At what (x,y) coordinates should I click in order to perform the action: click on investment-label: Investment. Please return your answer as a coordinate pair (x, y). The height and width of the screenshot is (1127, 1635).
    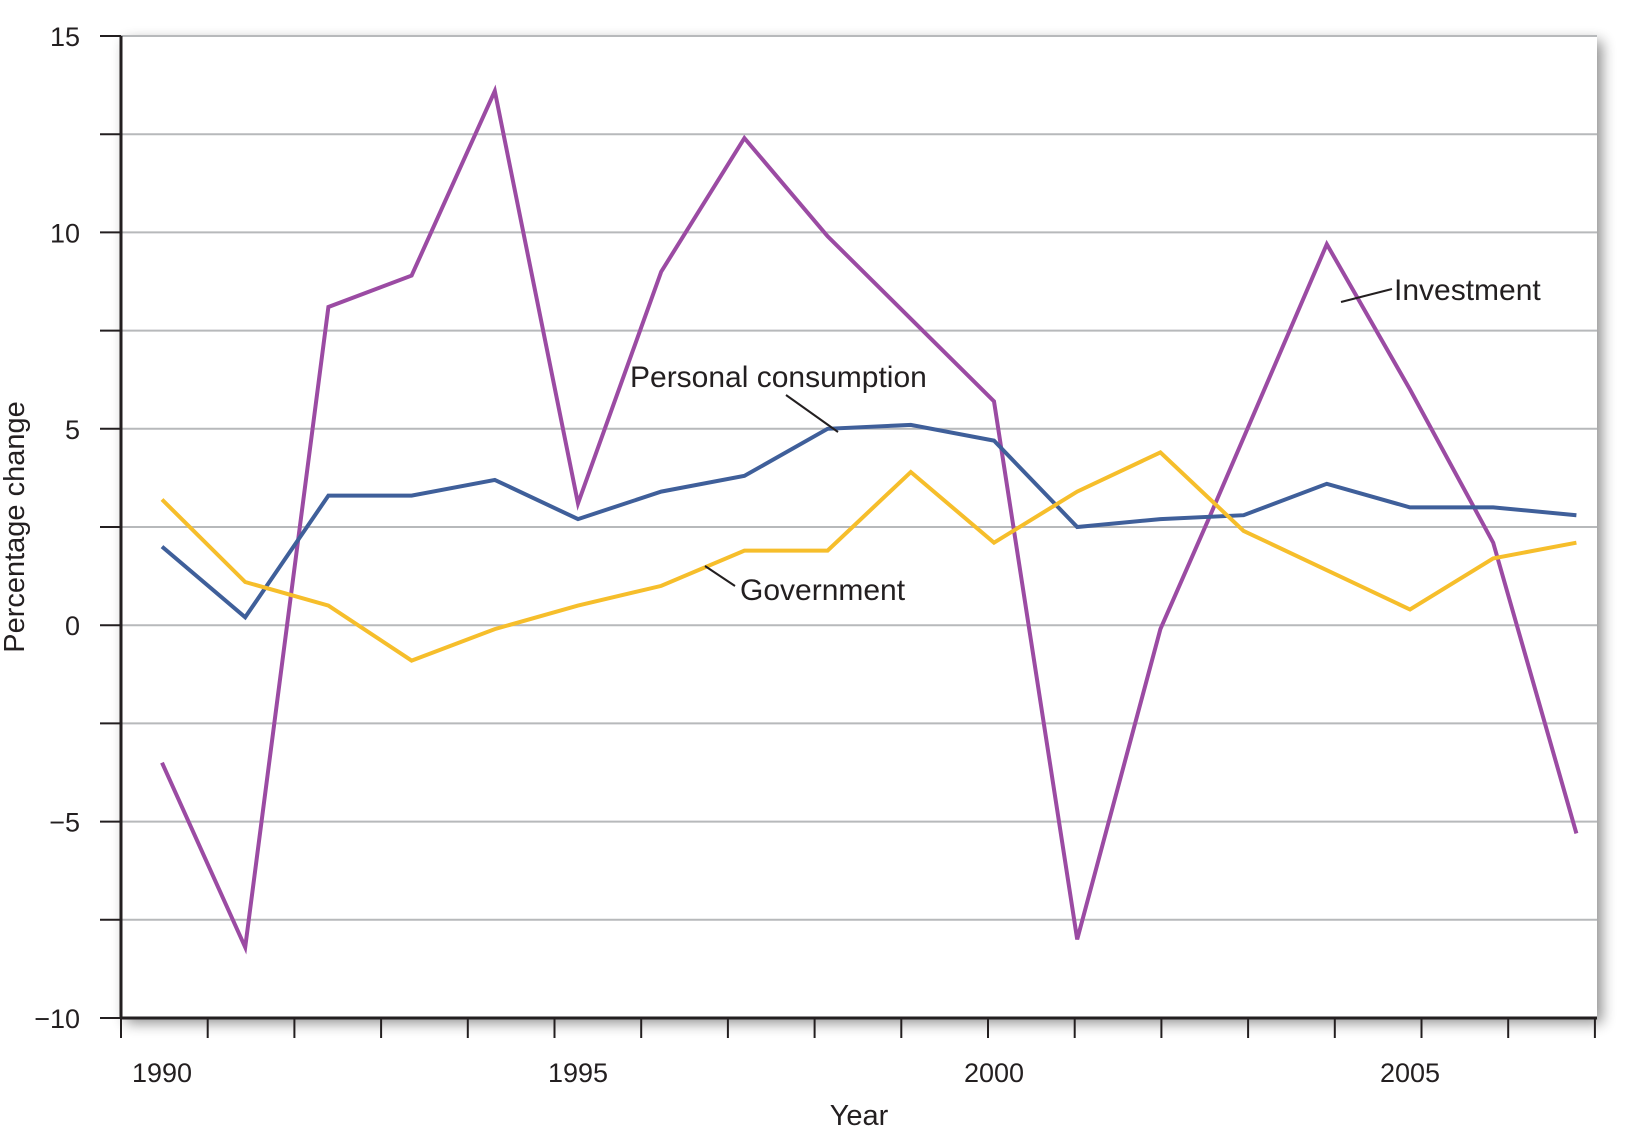
    Looking at the image, I should click on (1467, 290).